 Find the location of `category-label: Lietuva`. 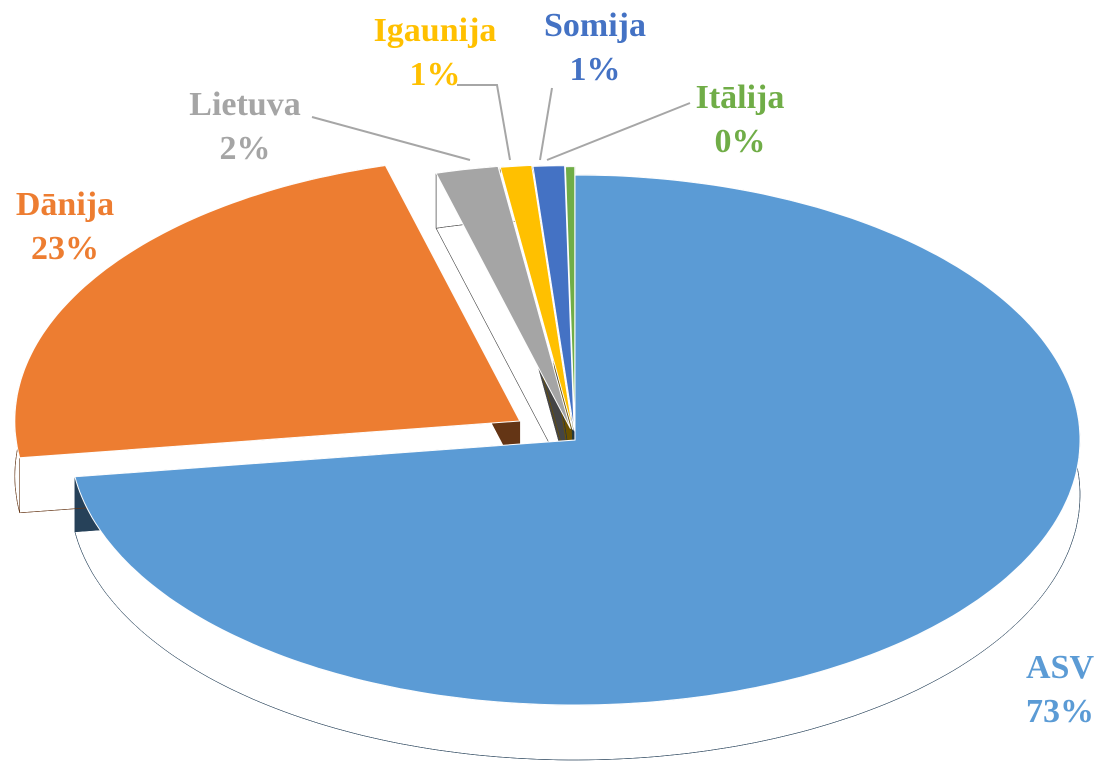

category-label: Lietuva is located at coordinates (244, 104).